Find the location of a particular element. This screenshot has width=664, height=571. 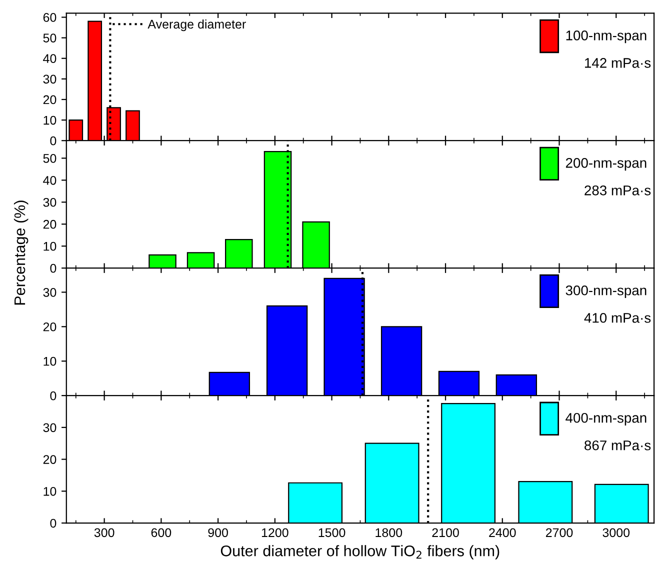

x-tick-label: 2700 is located at coordinates (559, 533).